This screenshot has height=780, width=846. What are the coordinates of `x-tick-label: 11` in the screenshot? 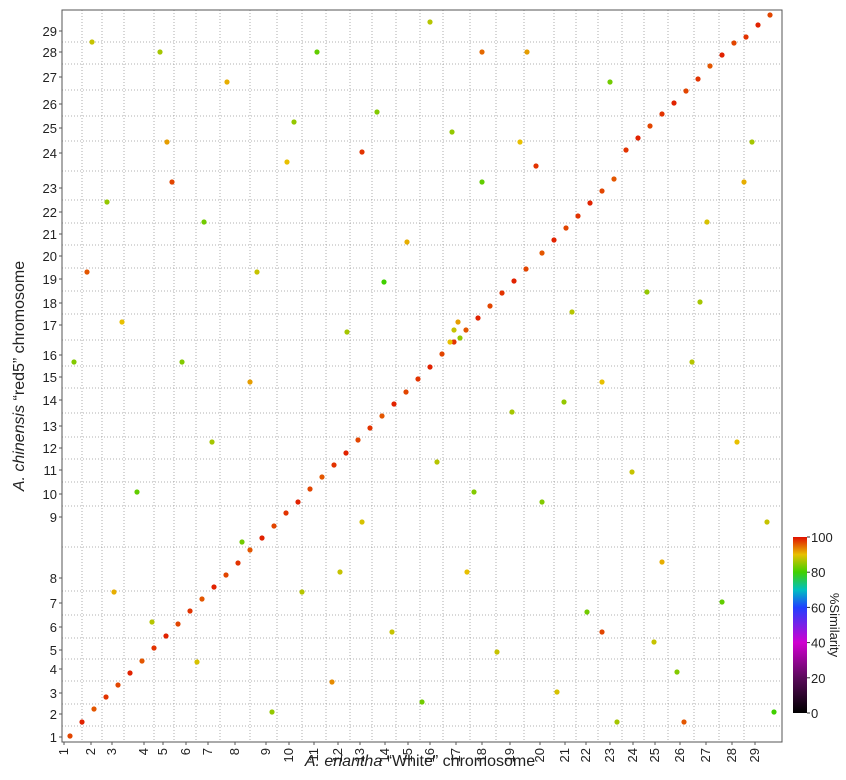 It's located at (313, 755).